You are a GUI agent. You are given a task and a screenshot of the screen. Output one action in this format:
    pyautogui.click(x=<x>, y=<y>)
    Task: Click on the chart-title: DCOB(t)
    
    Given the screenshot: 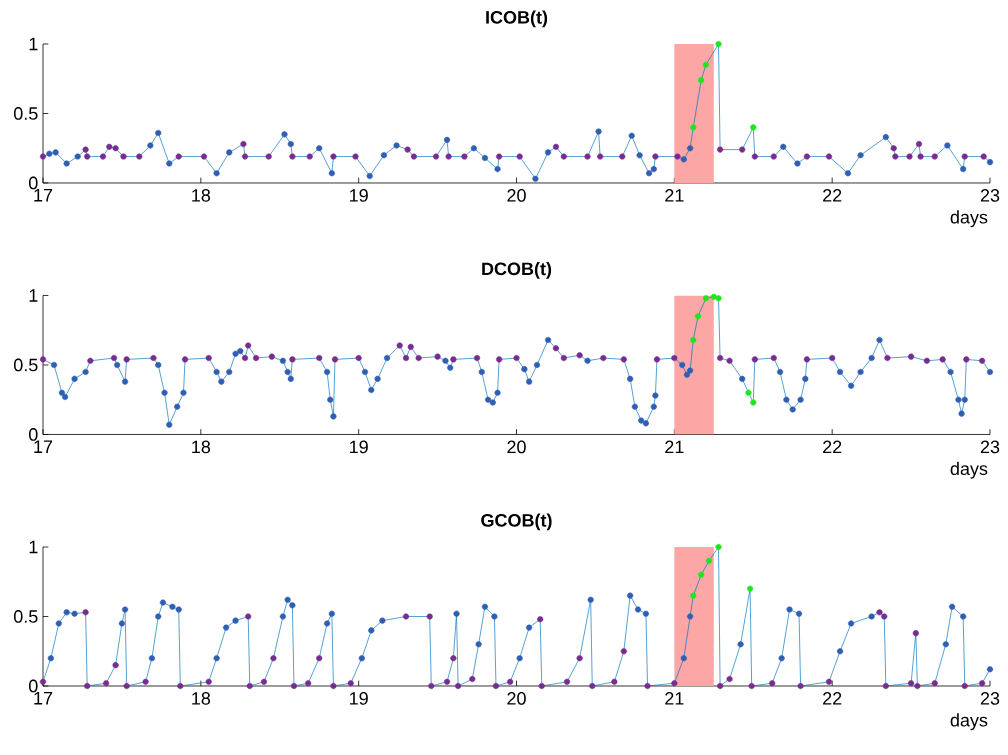 What is the action you would take?
    pyautogui.click(x=517, y=270)
    